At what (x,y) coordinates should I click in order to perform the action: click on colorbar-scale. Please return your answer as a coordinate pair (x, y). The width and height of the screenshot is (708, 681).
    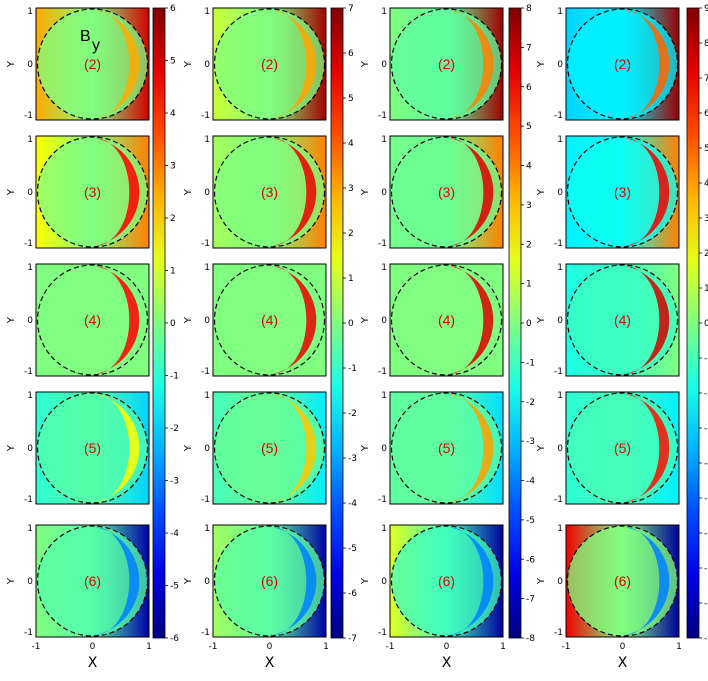
    Looking at the image, I should click on (159, 323).